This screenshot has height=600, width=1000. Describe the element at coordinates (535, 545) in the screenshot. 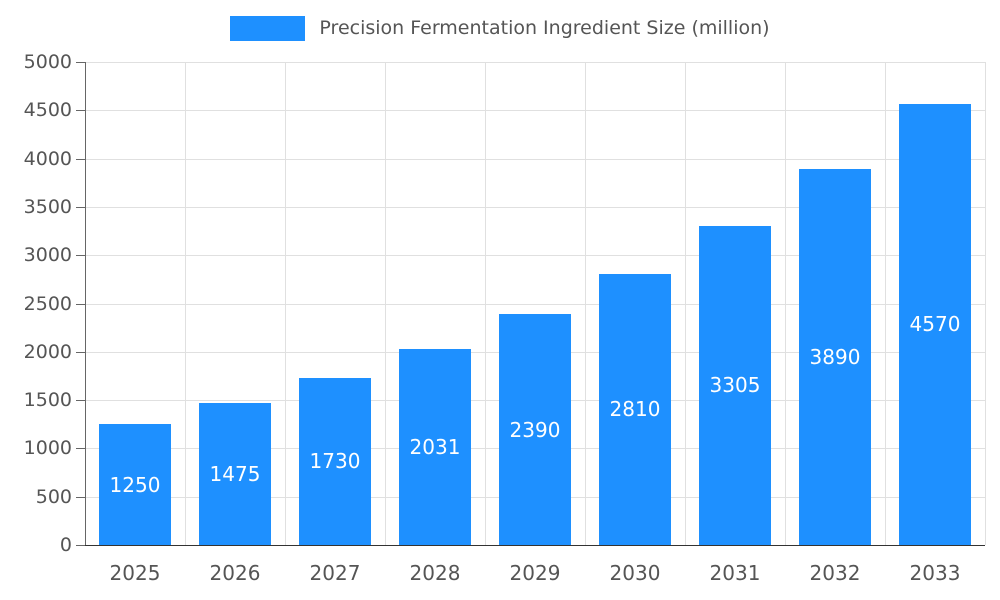

I see `x-axis-line` at that location.